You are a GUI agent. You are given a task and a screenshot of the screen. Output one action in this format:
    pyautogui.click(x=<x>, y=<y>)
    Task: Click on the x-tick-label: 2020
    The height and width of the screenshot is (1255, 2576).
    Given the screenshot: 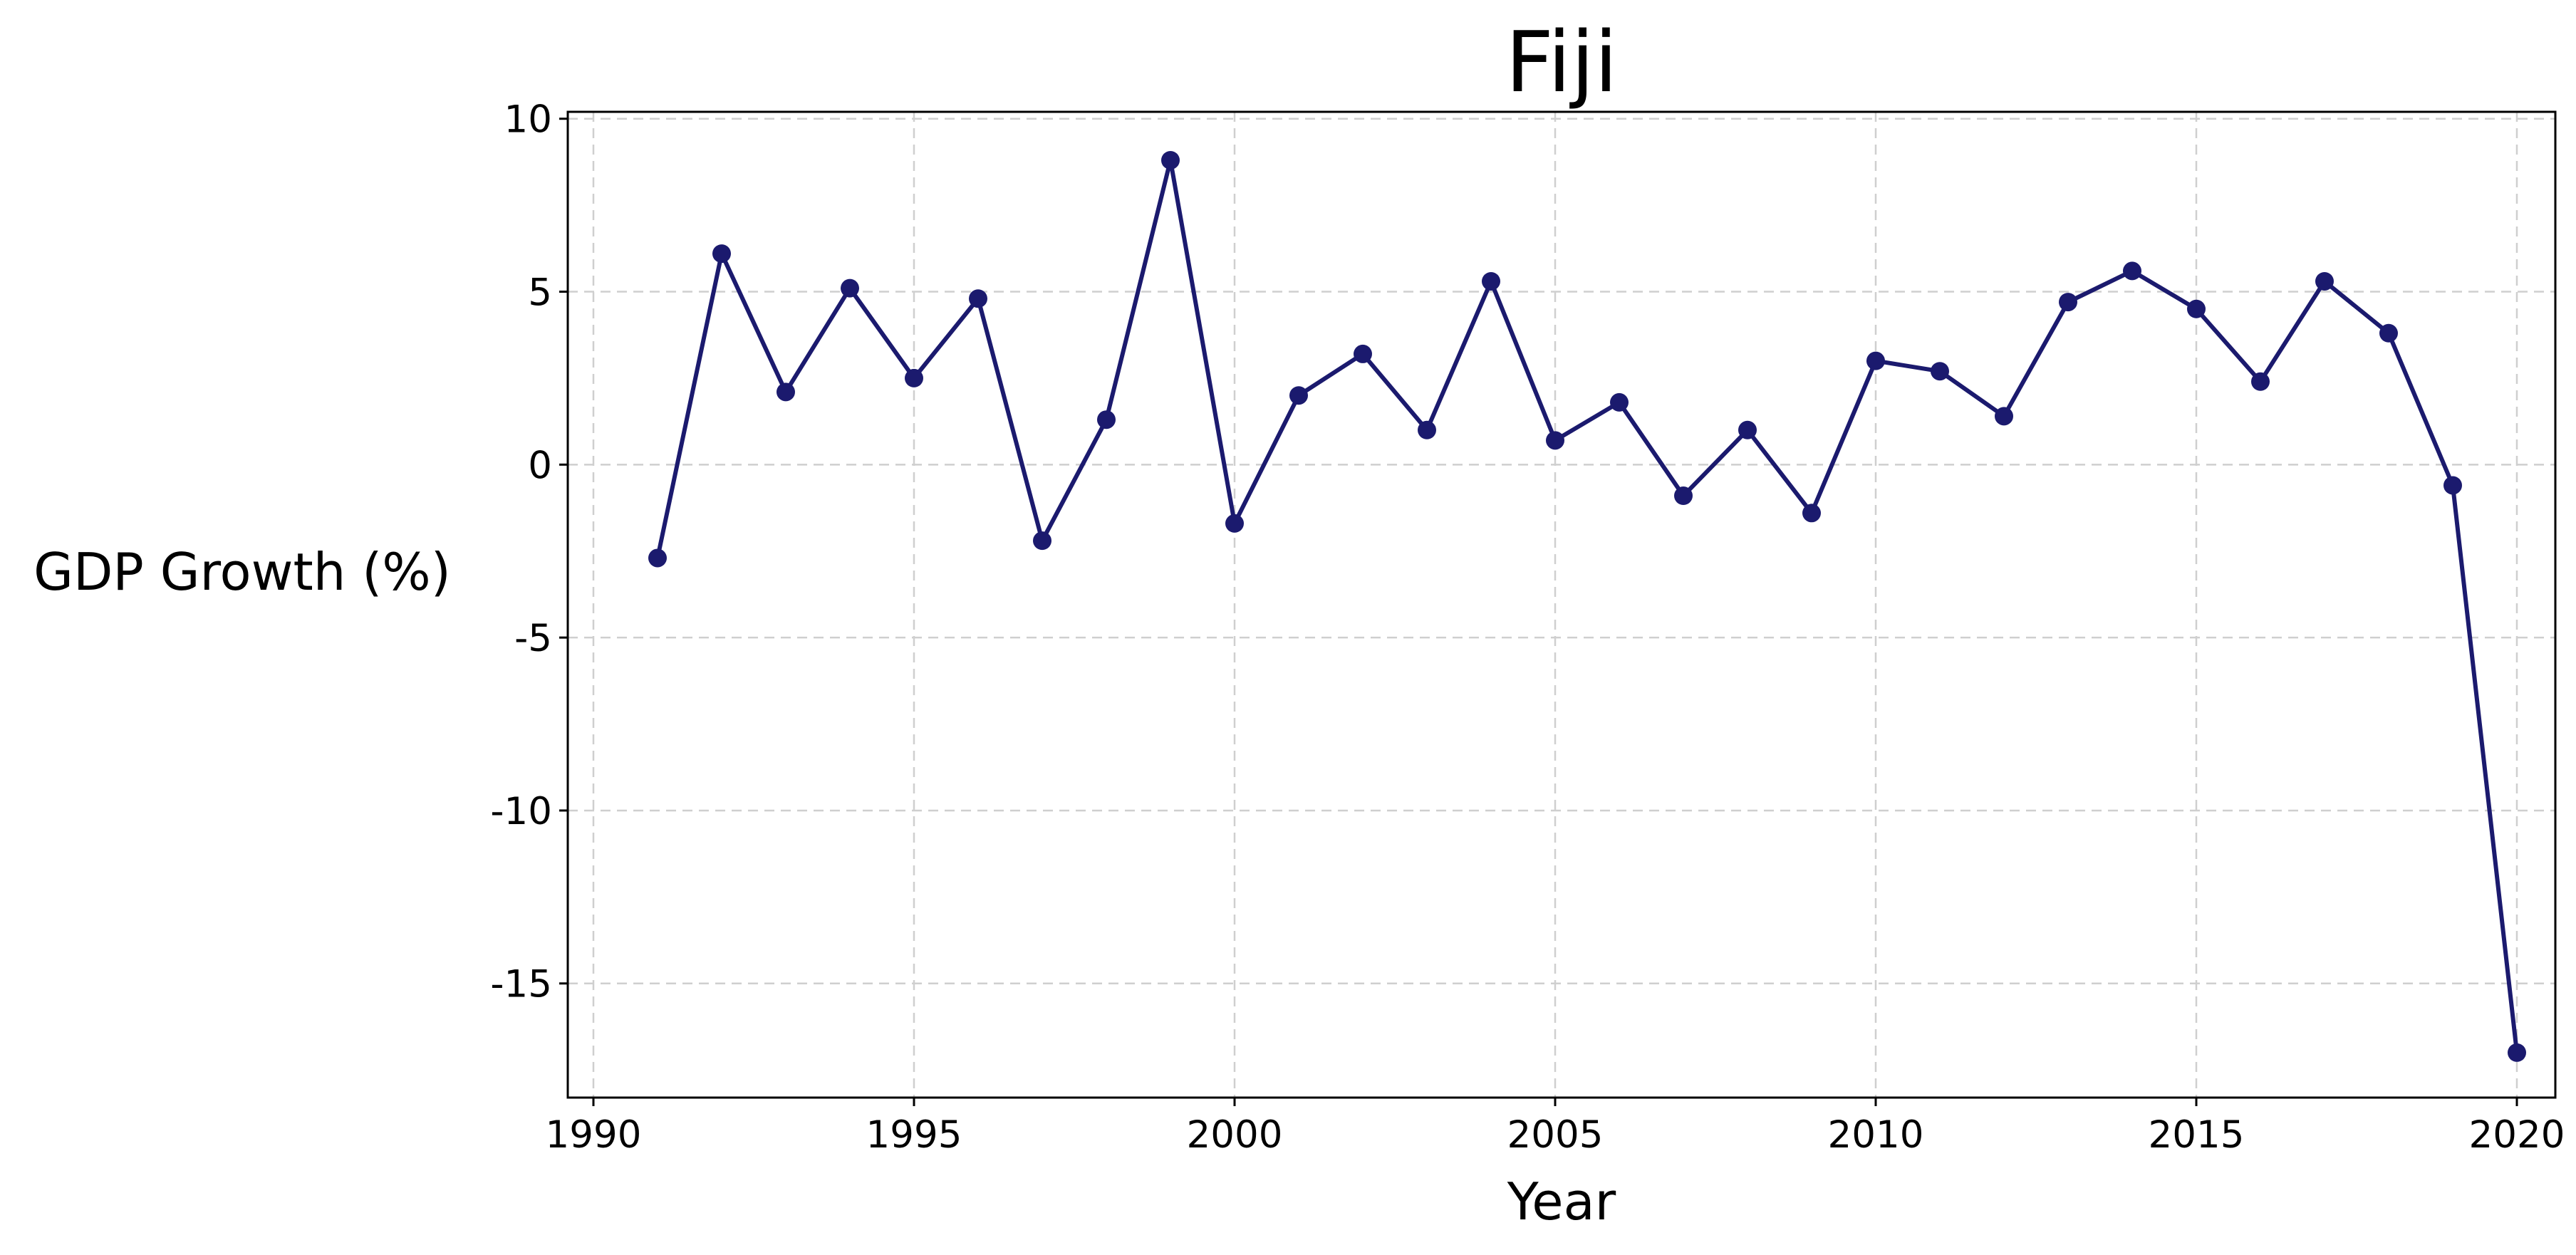 What is the action you would take?
    pyautogui.click(x=2517, y=1135)
    